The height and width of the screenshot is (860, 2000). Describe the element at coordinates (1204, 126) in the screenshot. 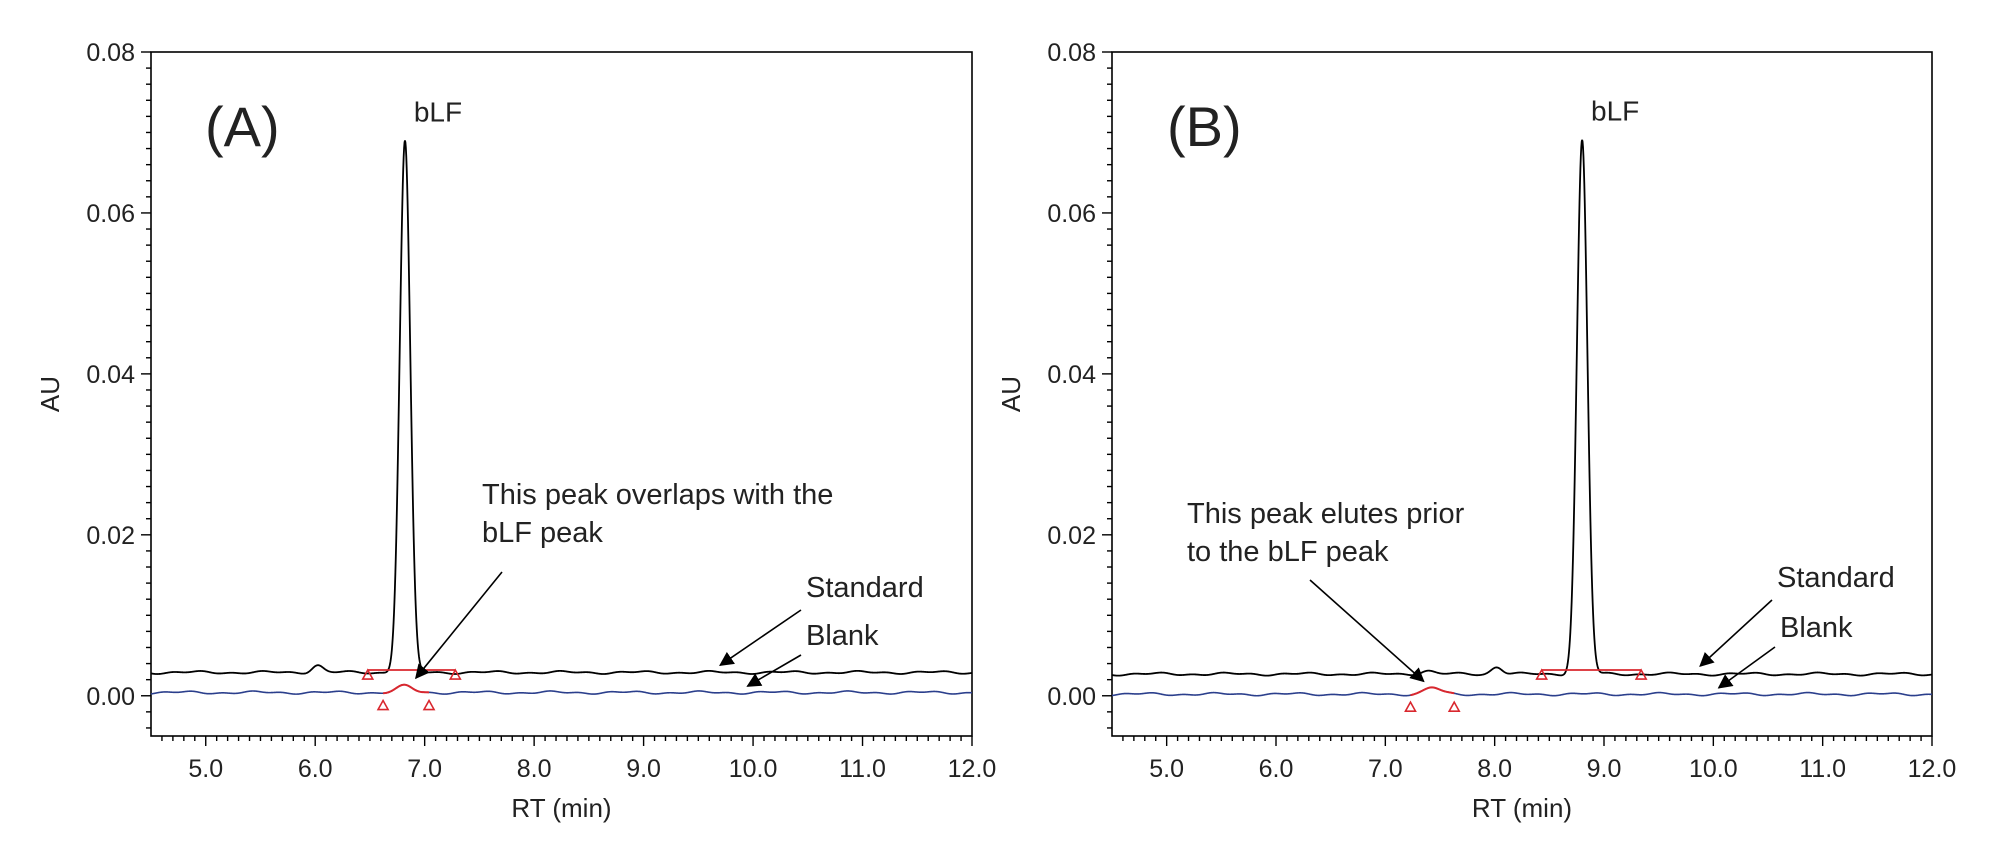

I see `panel-label: (B)` at that location.